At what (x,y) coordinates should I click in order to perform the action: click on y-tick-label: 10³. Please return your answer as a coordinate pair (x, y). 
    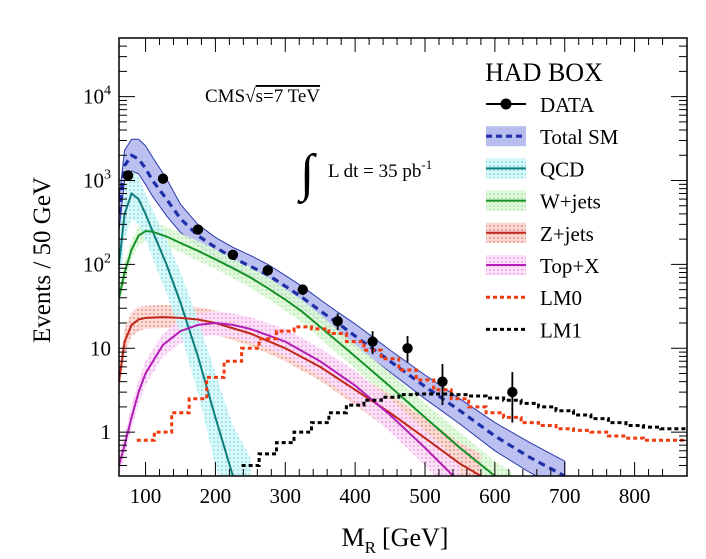
    Looking at the image, I should click on (97, 180).